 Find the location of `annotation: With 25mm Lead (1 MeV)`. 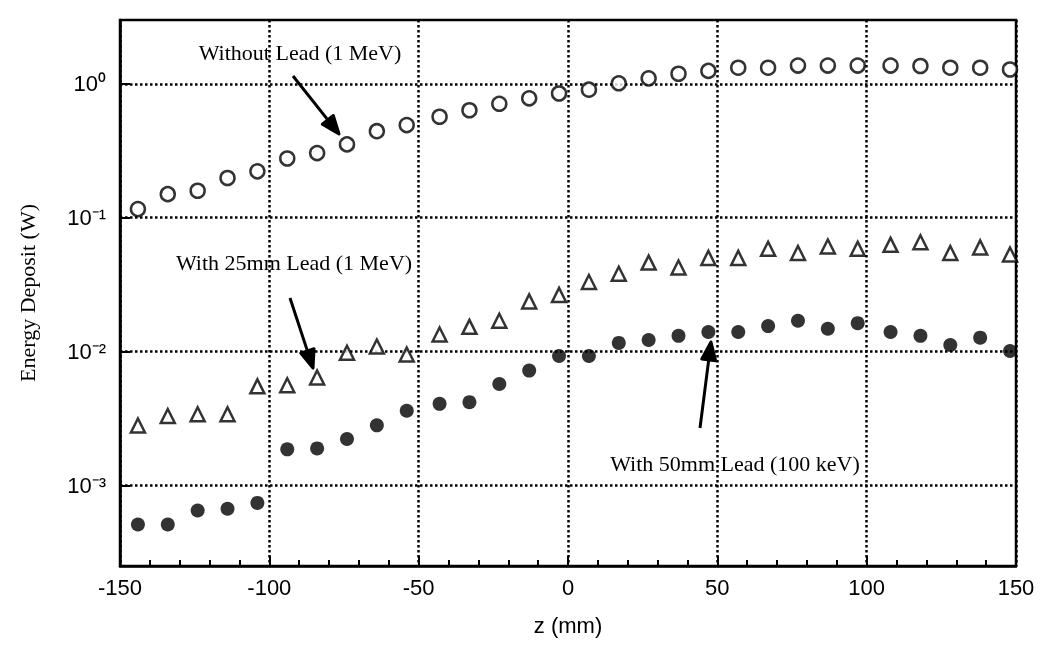

annotation: With 25mm Lead (1 MeV) is located at coordinates (294, 262).